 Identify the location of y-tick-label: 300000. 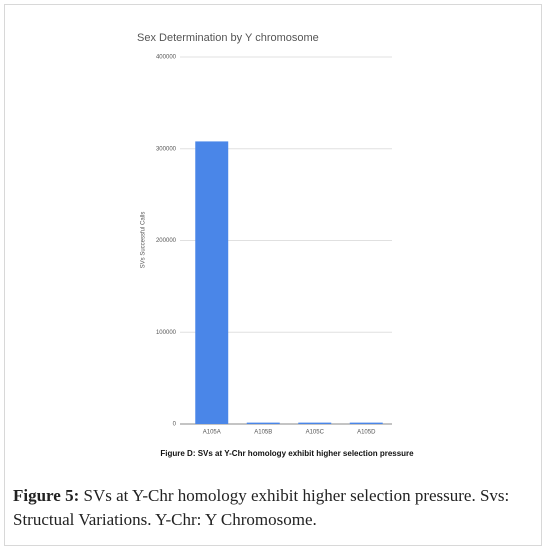
(166, 149).